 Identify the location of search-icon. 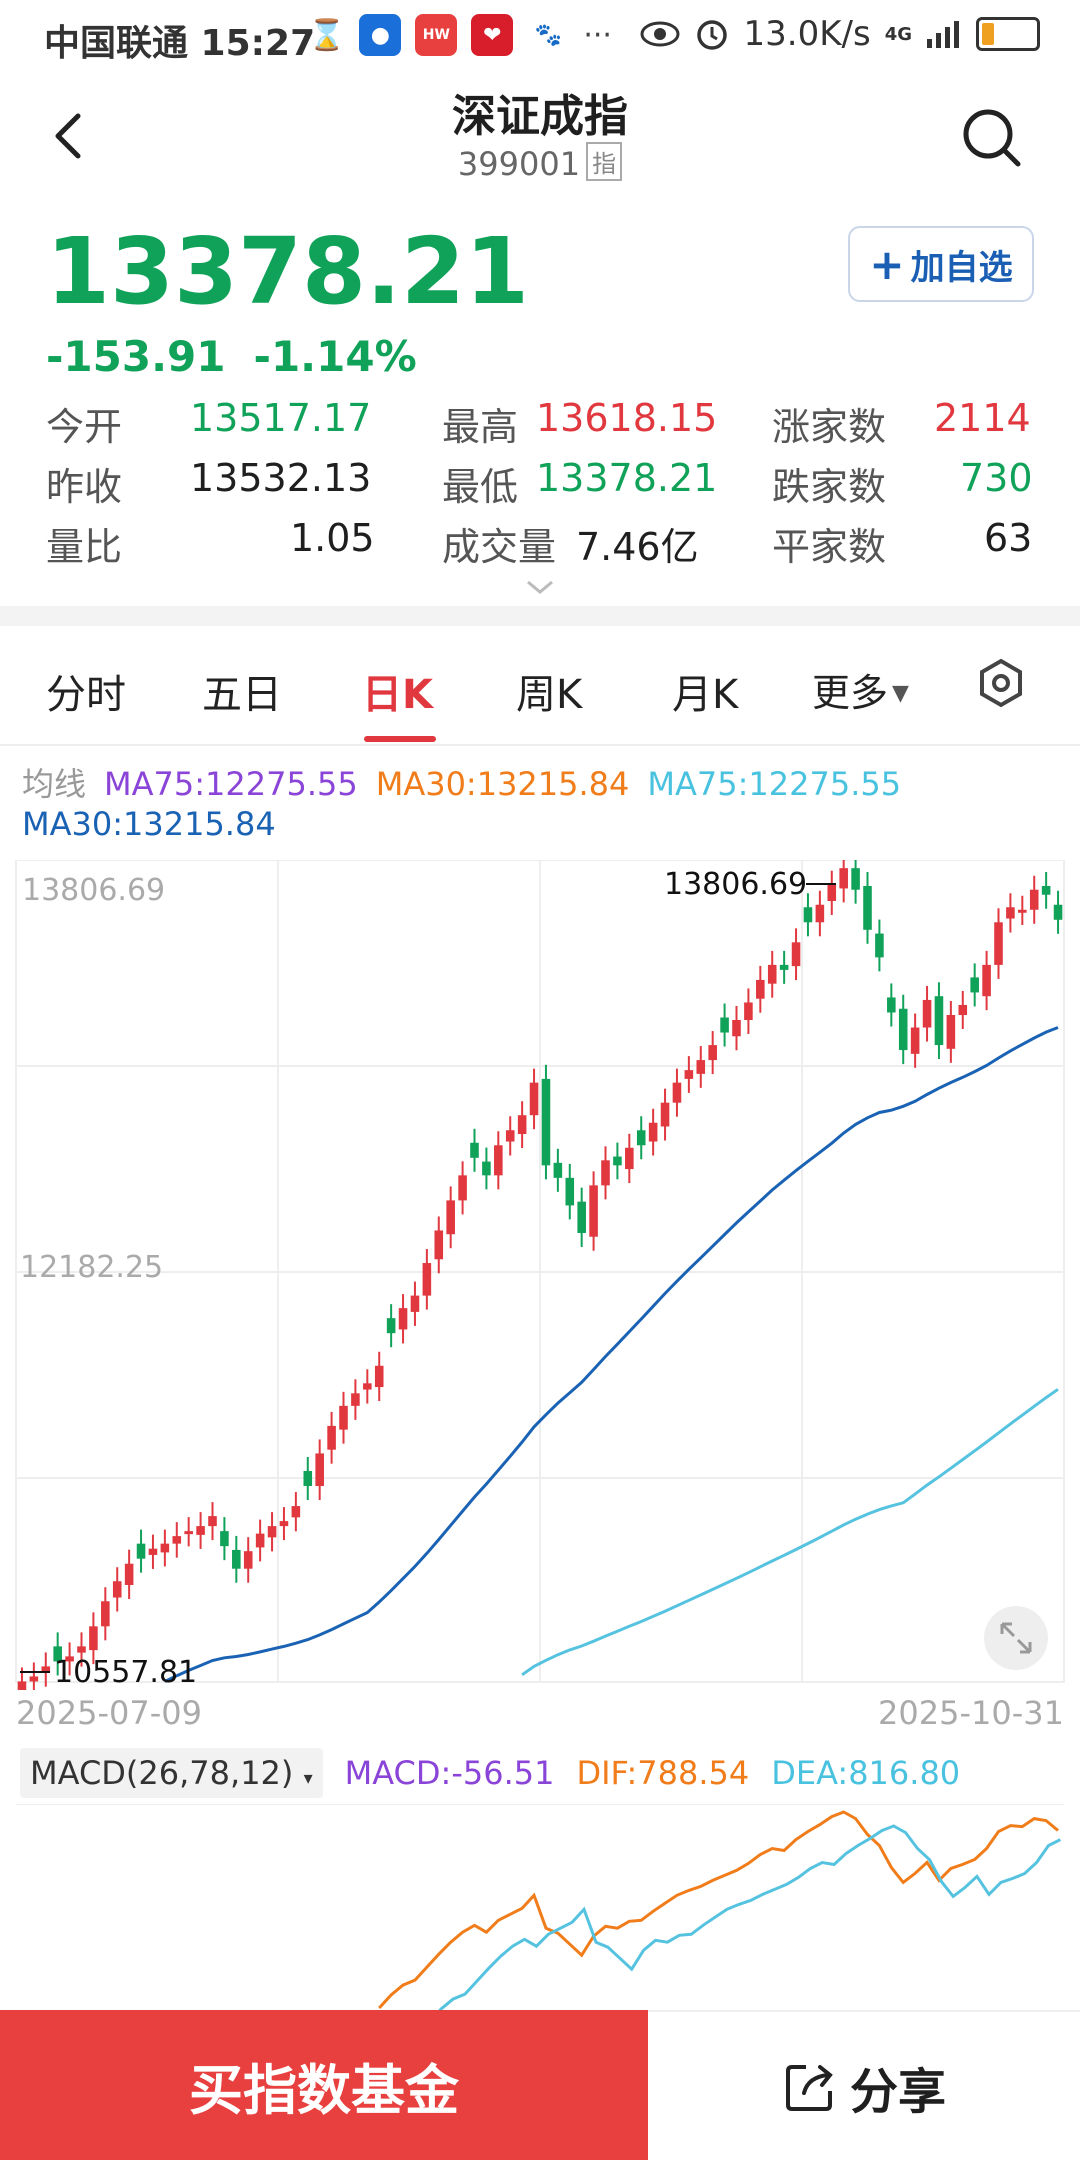
(992, 138).